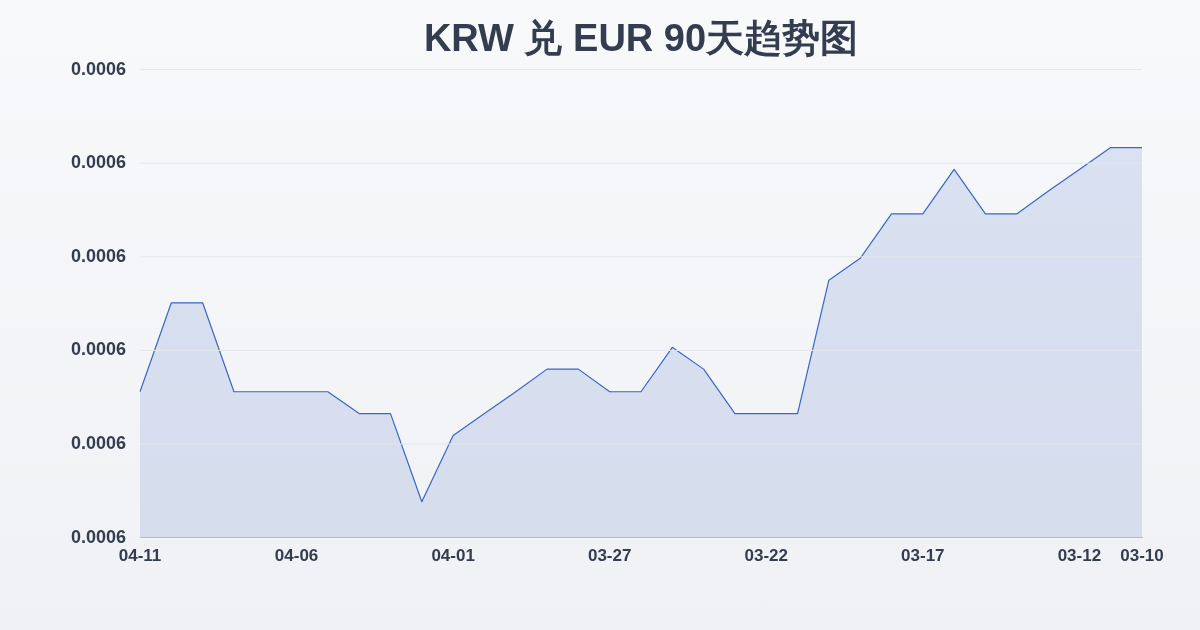 This screenshot has height=630, width=1200. Describe the element at coordinates (923, 556) in the screenshot. I see `x-tick-label: 03-17` at that location.